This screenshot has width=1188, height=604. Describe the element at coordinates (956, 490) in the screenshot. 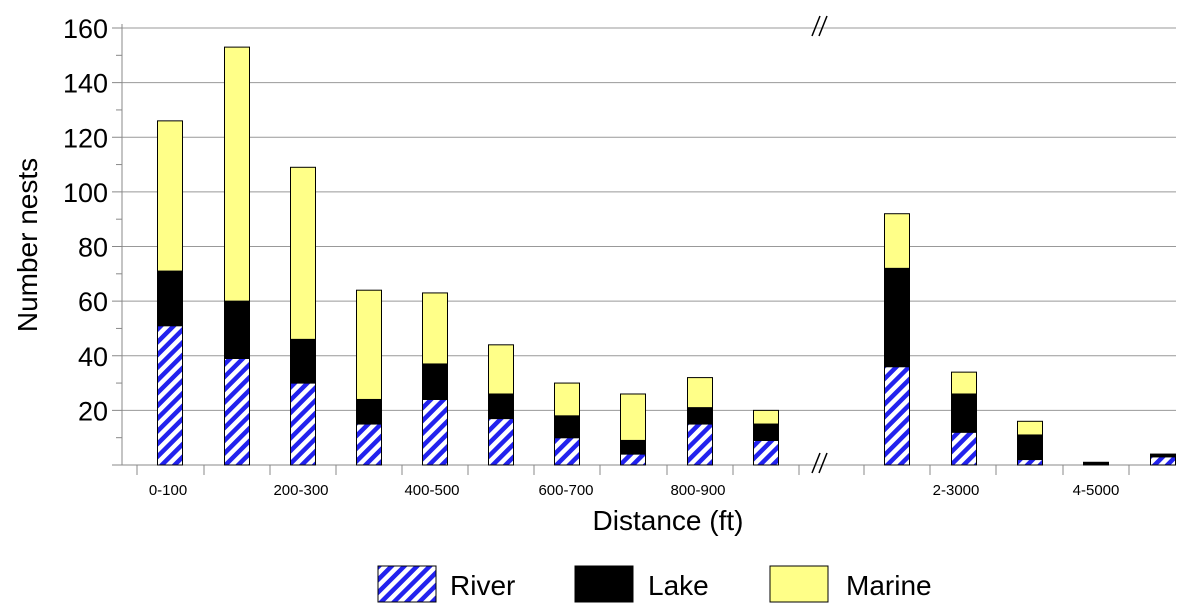

I see `x-tick-label: 2-3000` at that location.